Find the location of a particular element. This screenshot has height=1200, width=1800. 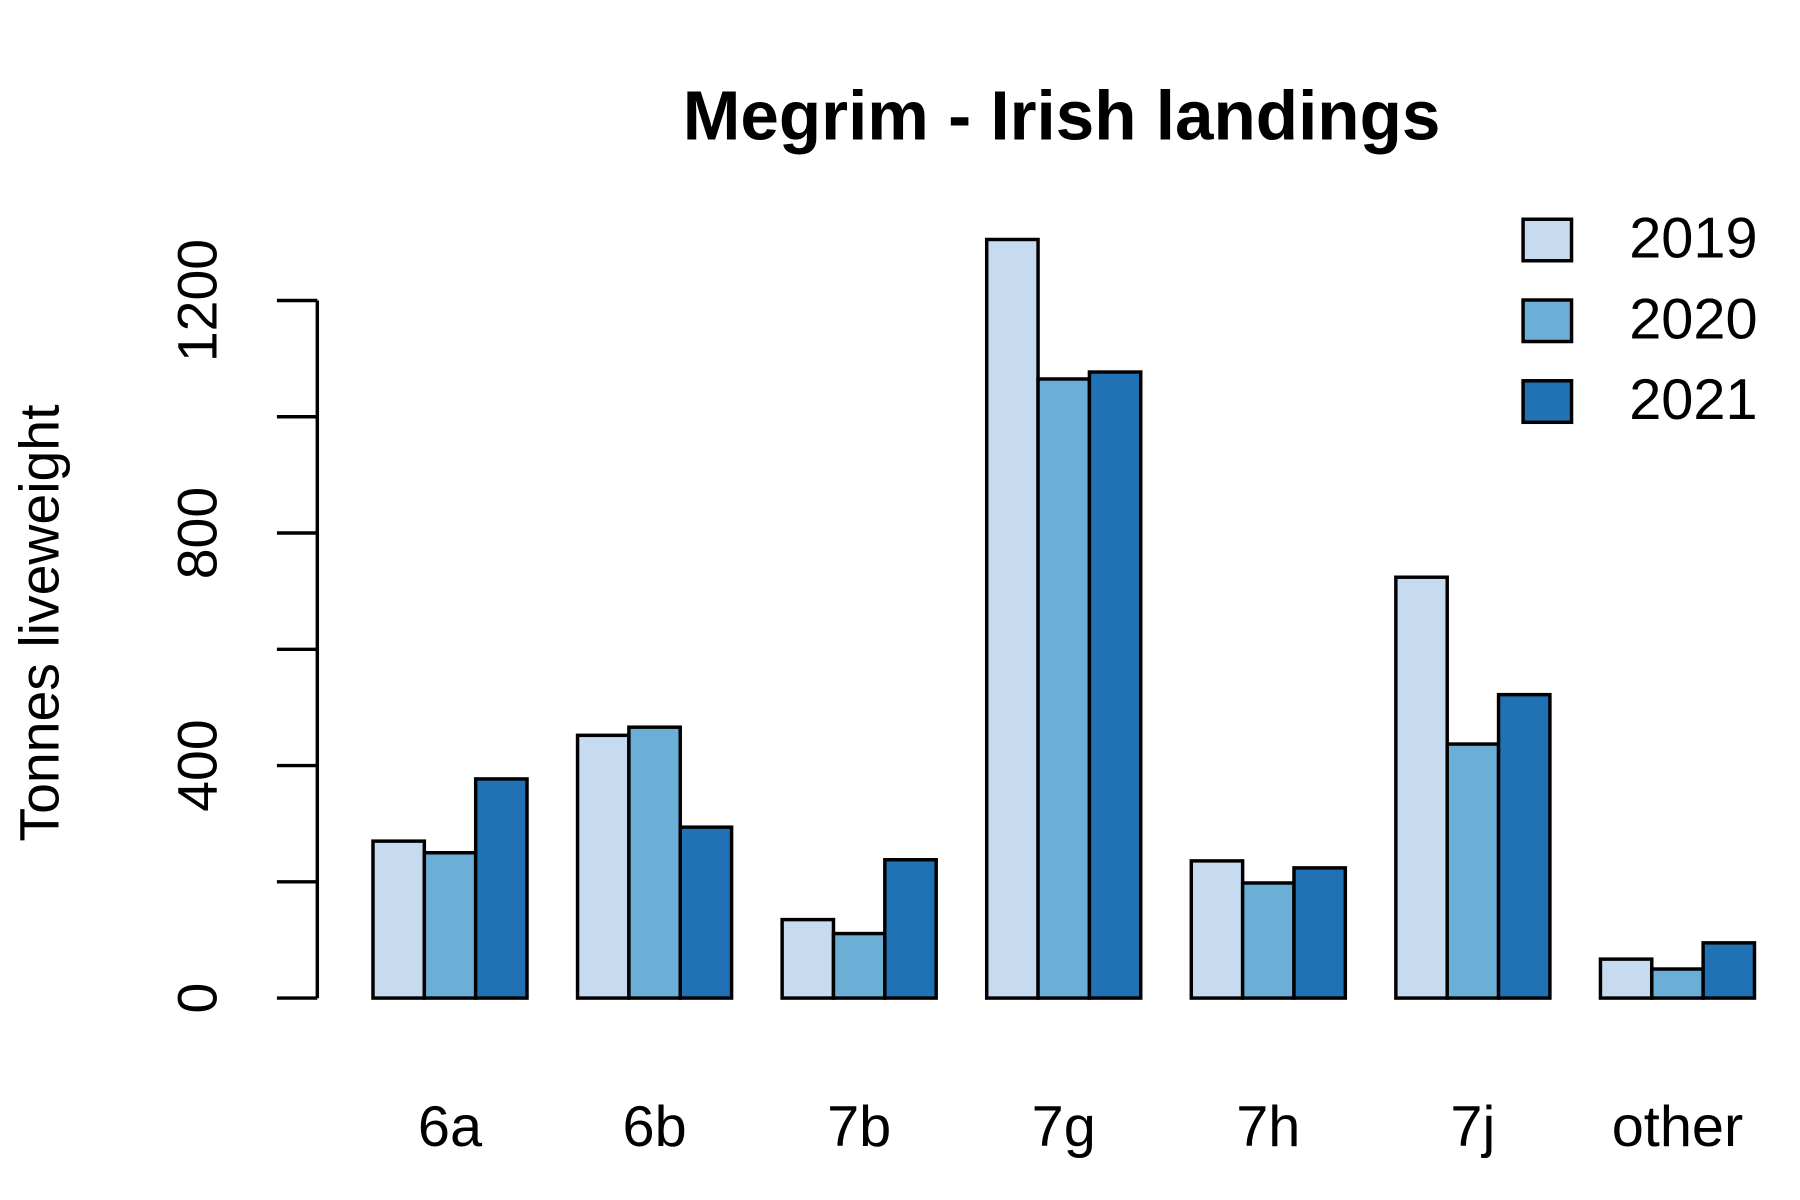

x-tick-label: 6b is located at coordinates (654, 1127).